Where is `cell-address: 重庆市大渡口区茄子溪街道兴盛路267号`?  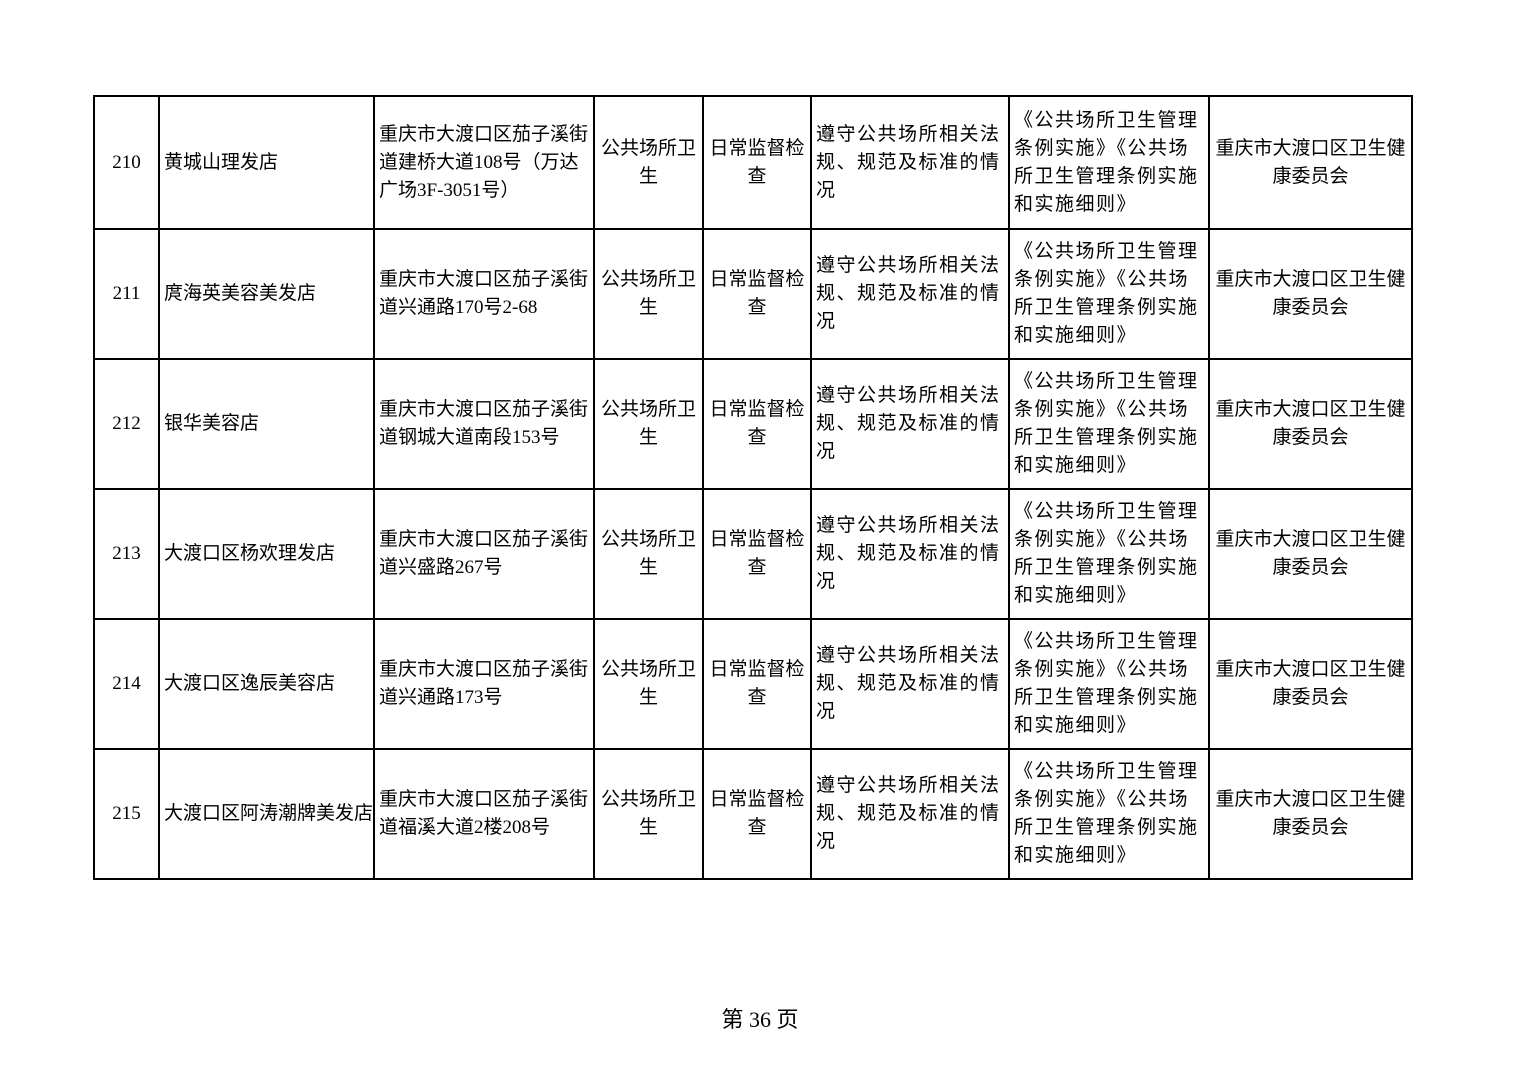
cell-address: 重庆市大渡口区茄子溪街道兴盛路267号 is located at coordinates (484, 554).